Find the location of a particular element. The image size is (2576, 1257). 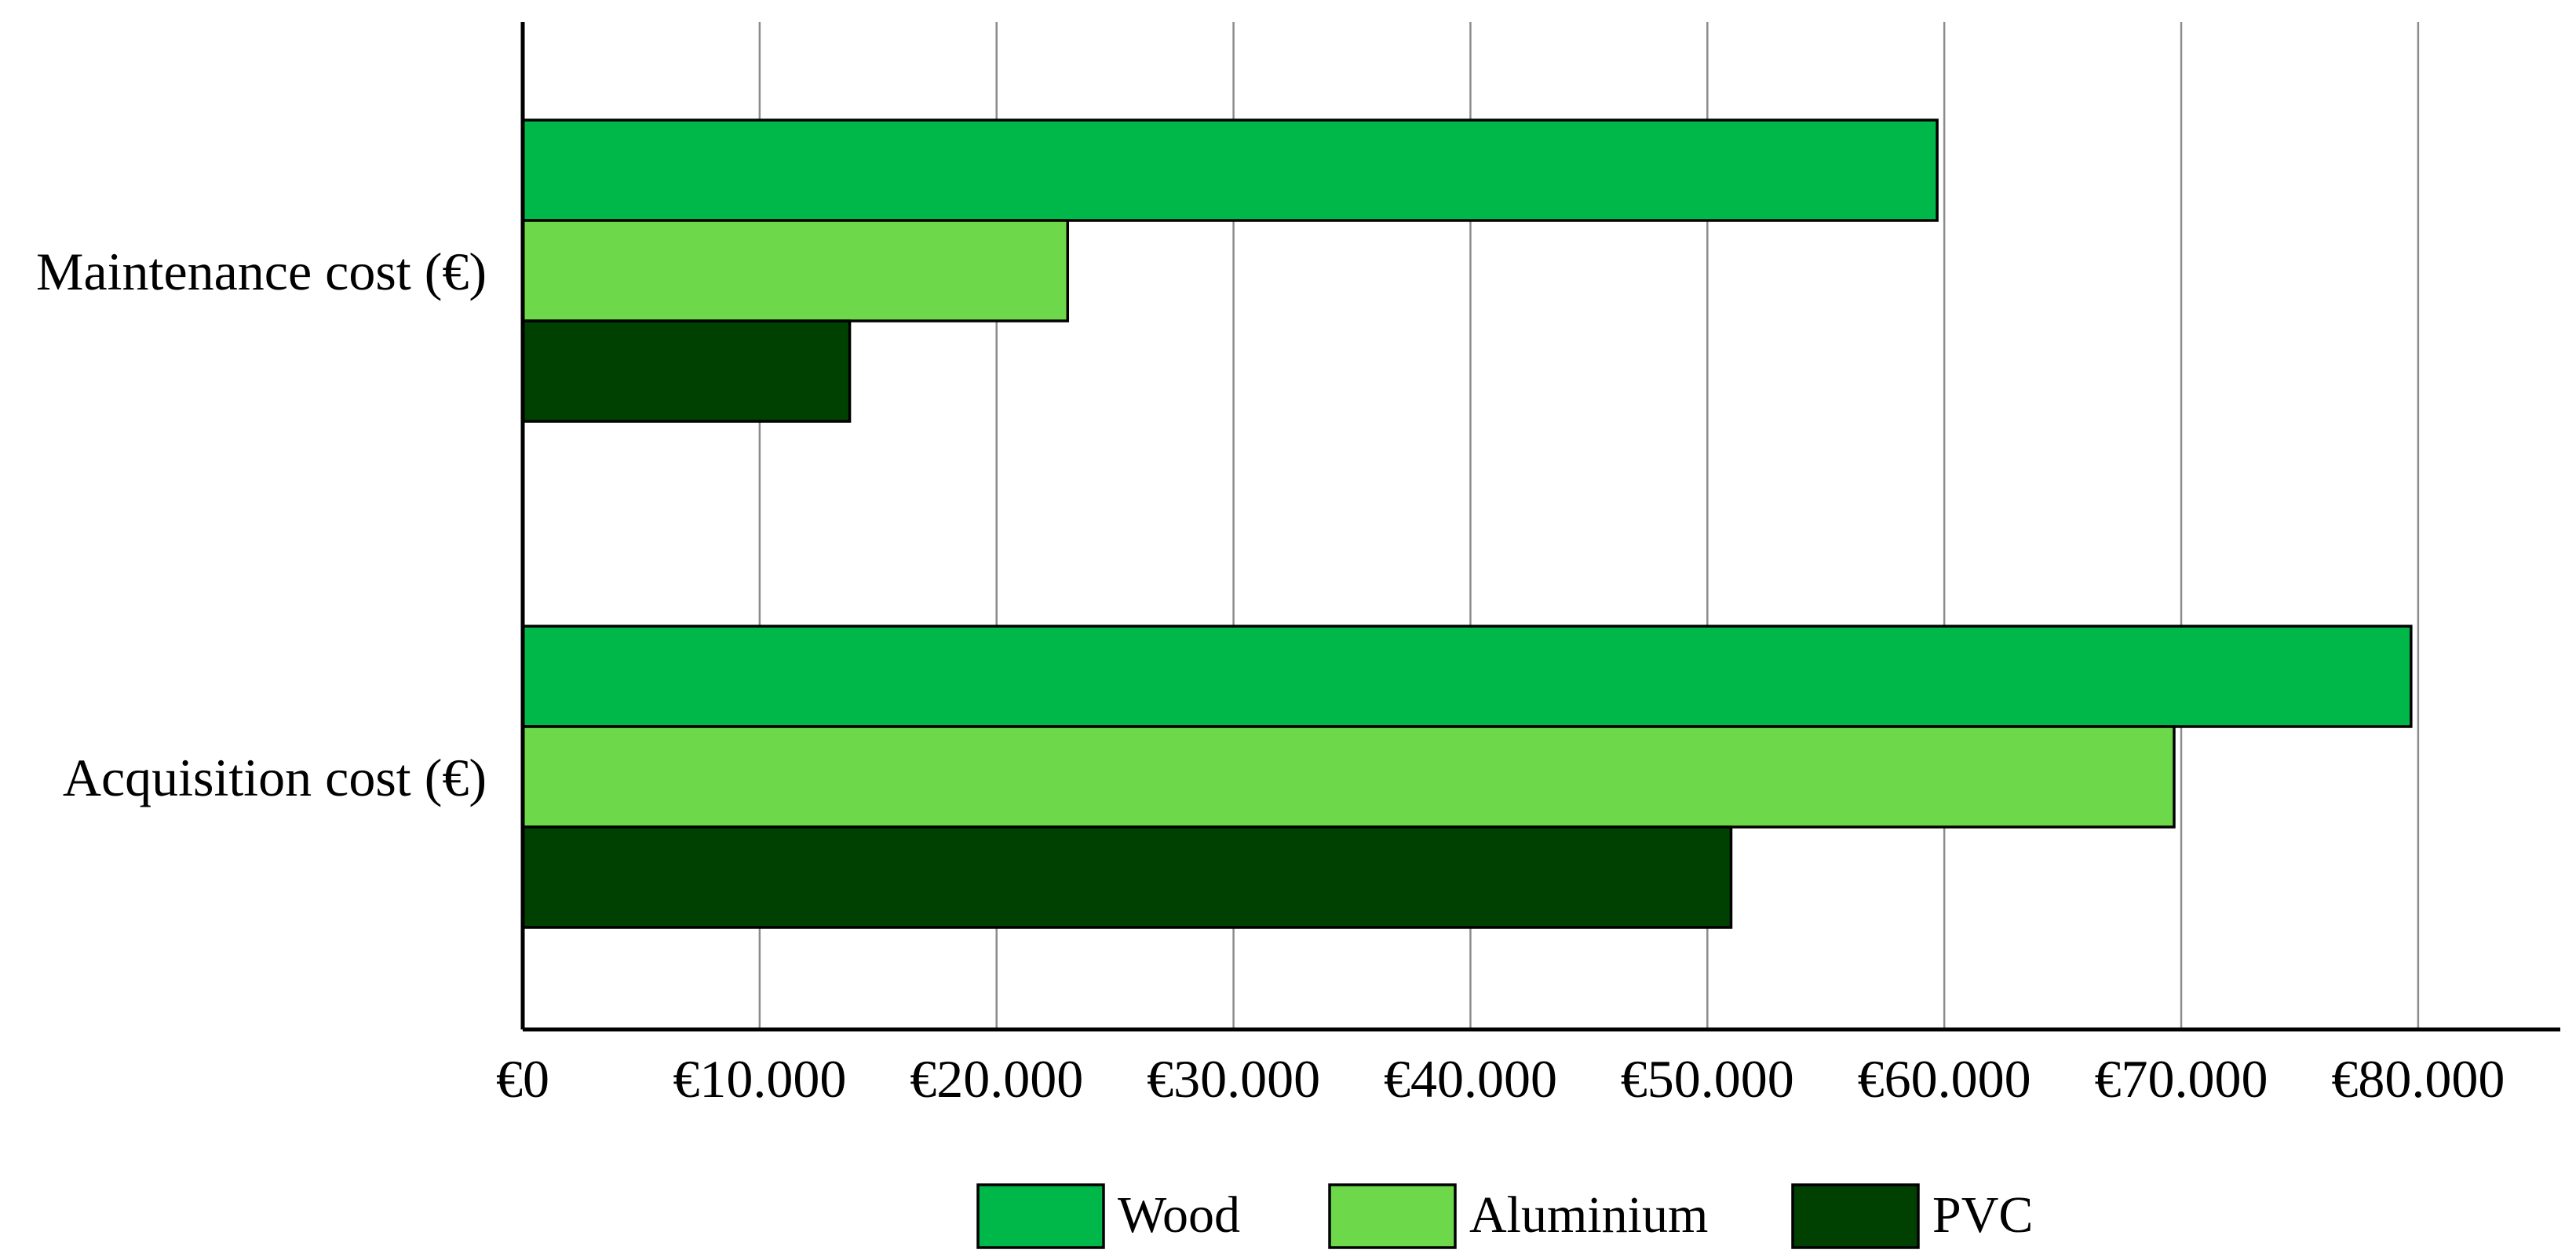

category-label: Acquisition cost (€) is located at coordinates (275, 778).